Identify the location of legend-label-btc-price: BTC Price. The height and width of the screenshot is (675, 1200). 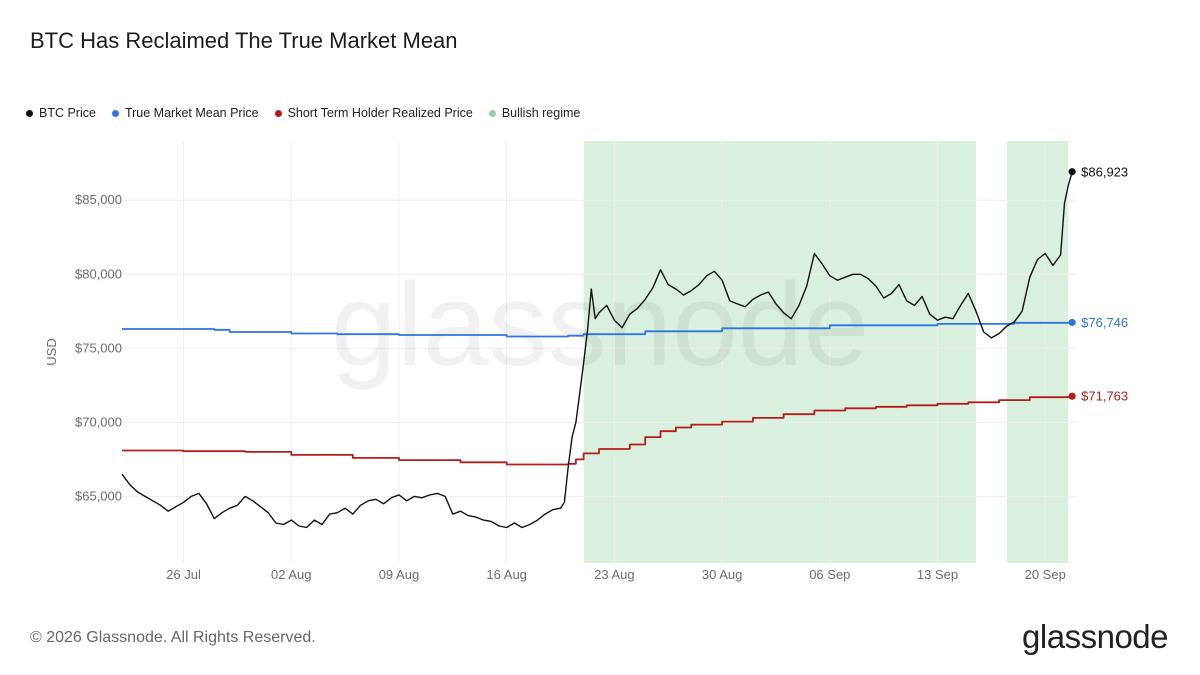
(67, 113).